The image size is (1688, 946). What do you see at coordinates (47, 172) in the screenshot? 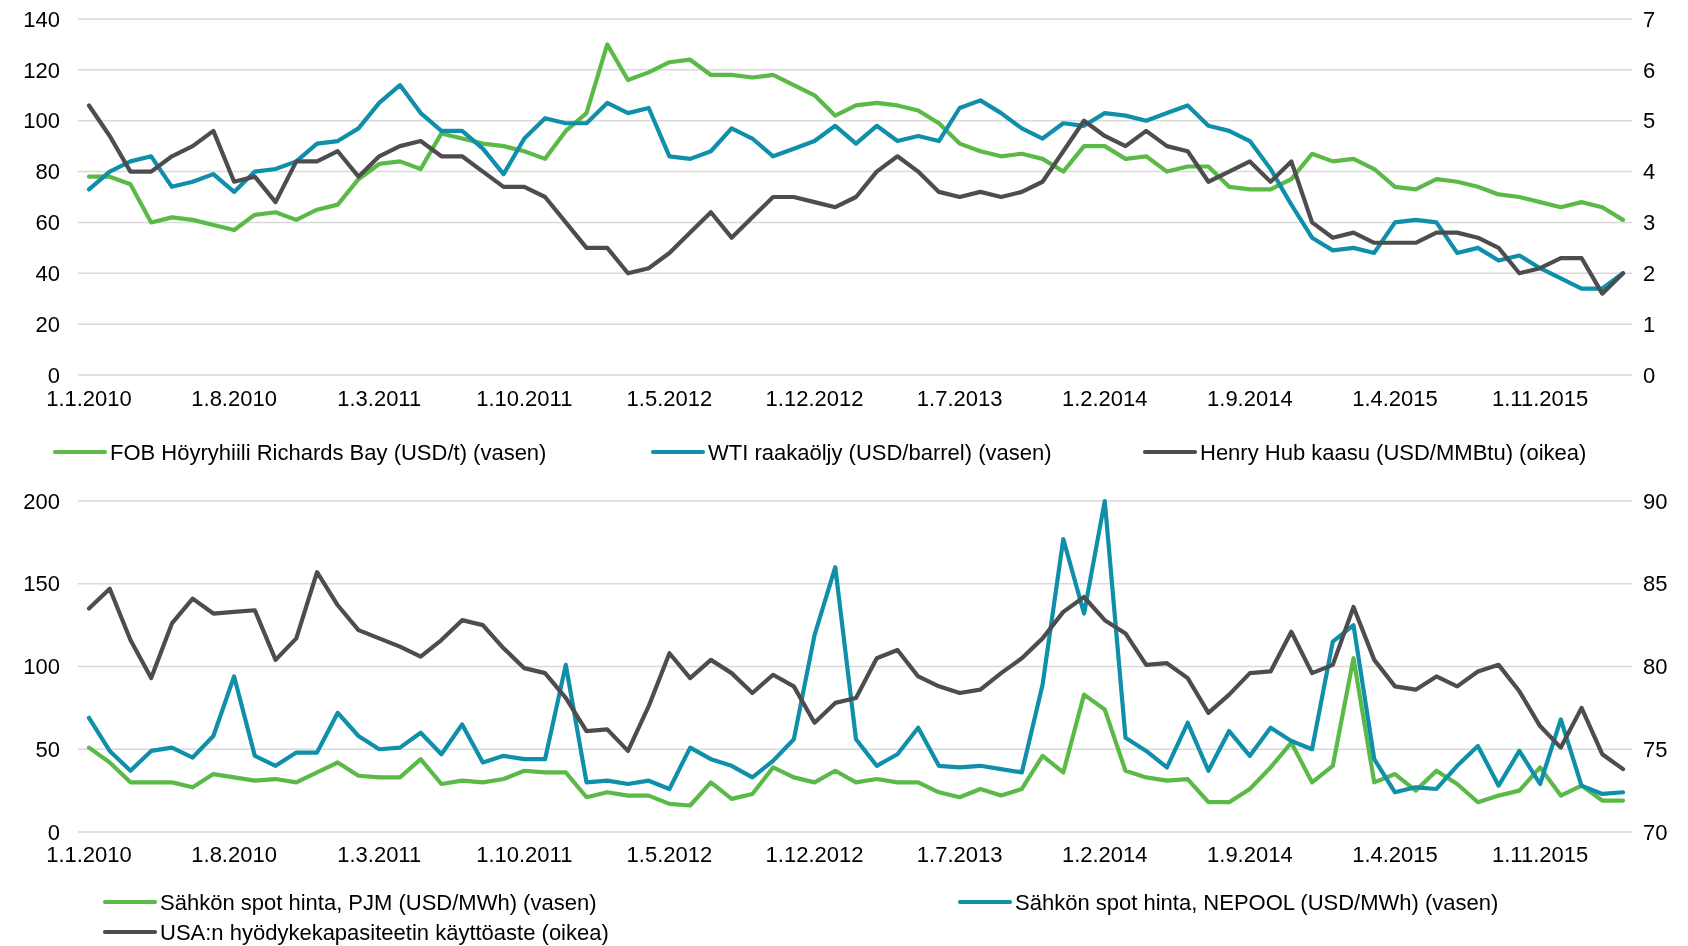
I see `y-tick-label: 80` at bounding box center [47, 172].